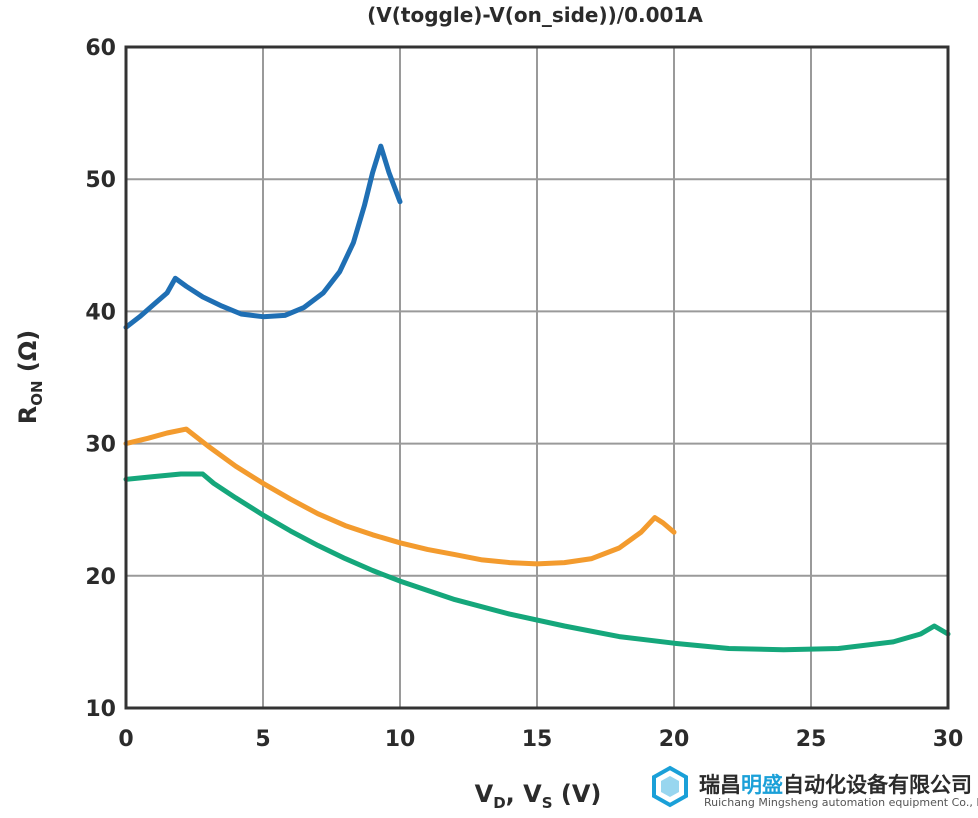 The image size is (978, 818). I want to click on watermark-cn-highlight: 明盛, so click(762, 785).